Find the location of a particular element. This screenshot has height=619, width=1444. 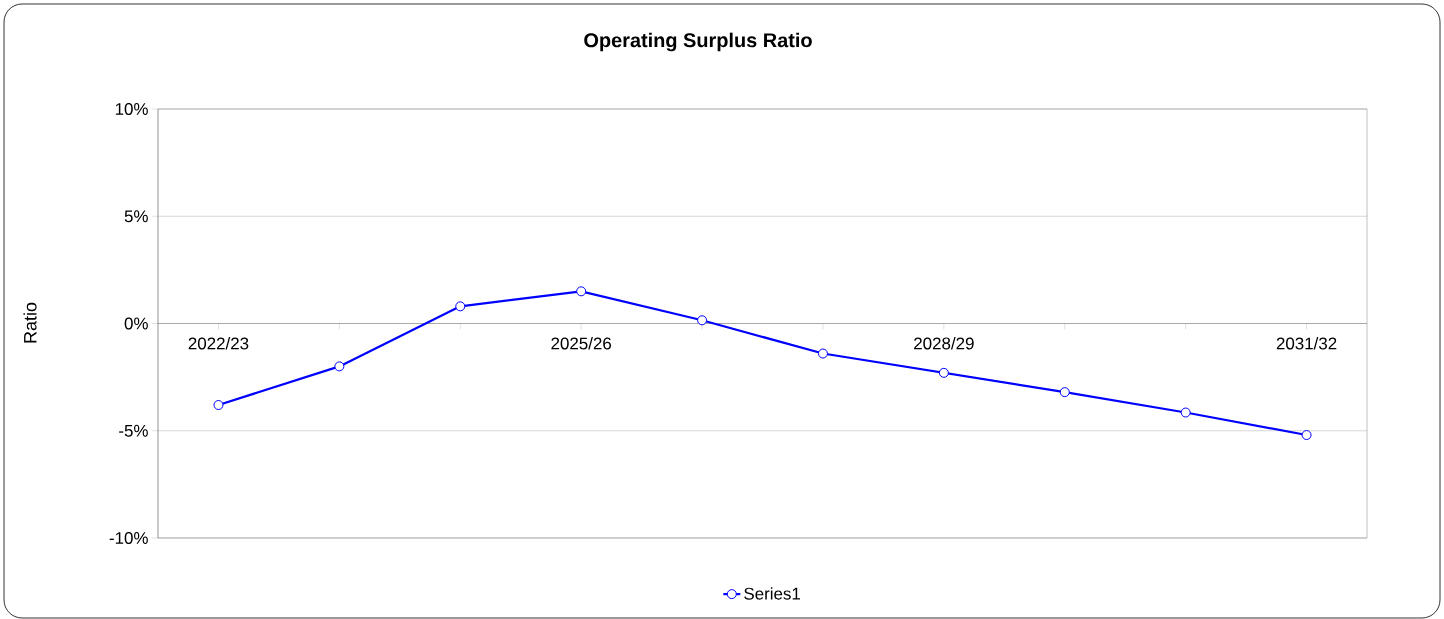

x-tick-label: 2028/29 is located at coordinates (944, 343).